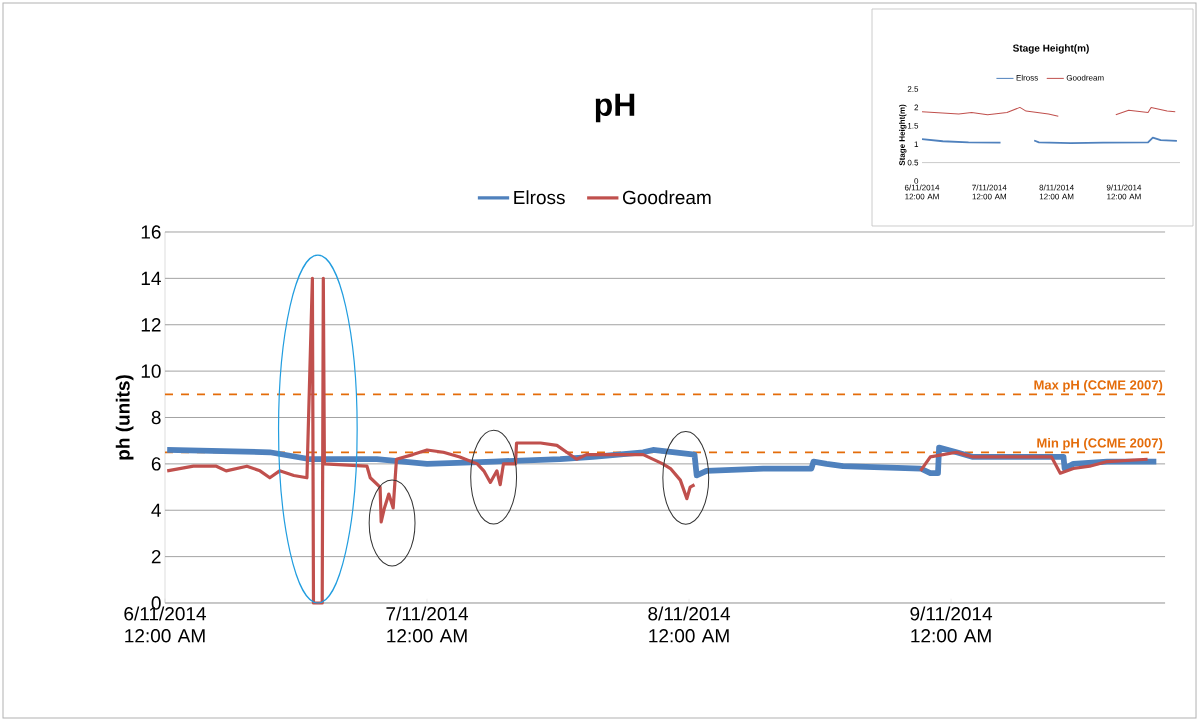 The image size is (1199, 721). What do you see at coordinates (151, 325) in the screenshot?
I see `y-tick-label: 12` at bounding box center [151, 325].